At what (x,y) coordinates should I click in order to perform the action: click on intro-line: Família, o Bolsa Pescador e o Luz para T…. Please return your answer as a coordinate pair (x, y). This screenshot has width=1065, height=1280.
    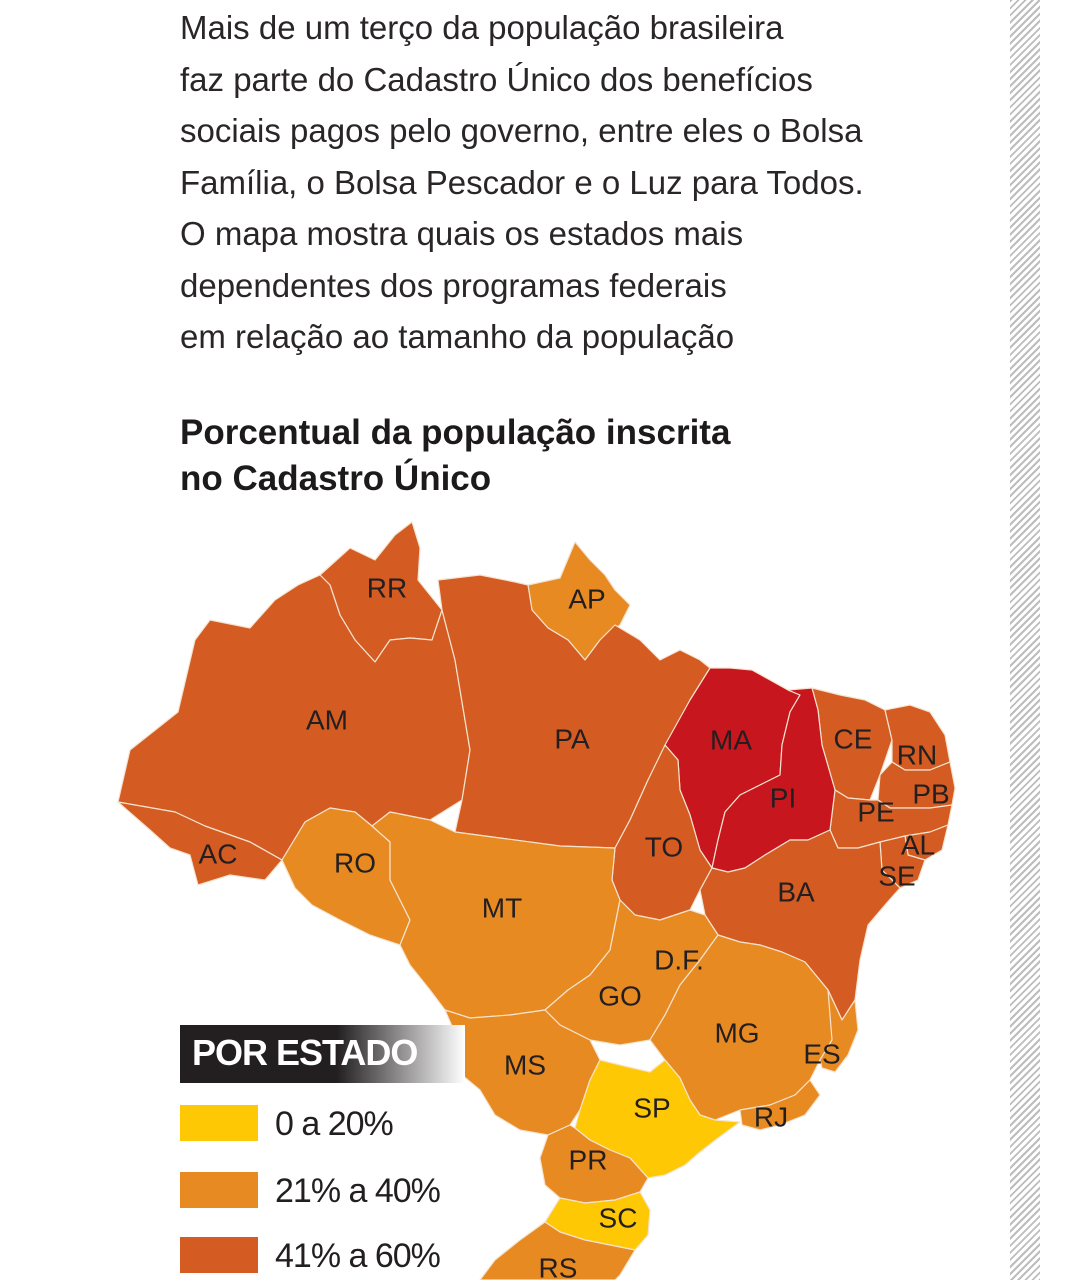
    Looking at the image, I should click on (522, 182).